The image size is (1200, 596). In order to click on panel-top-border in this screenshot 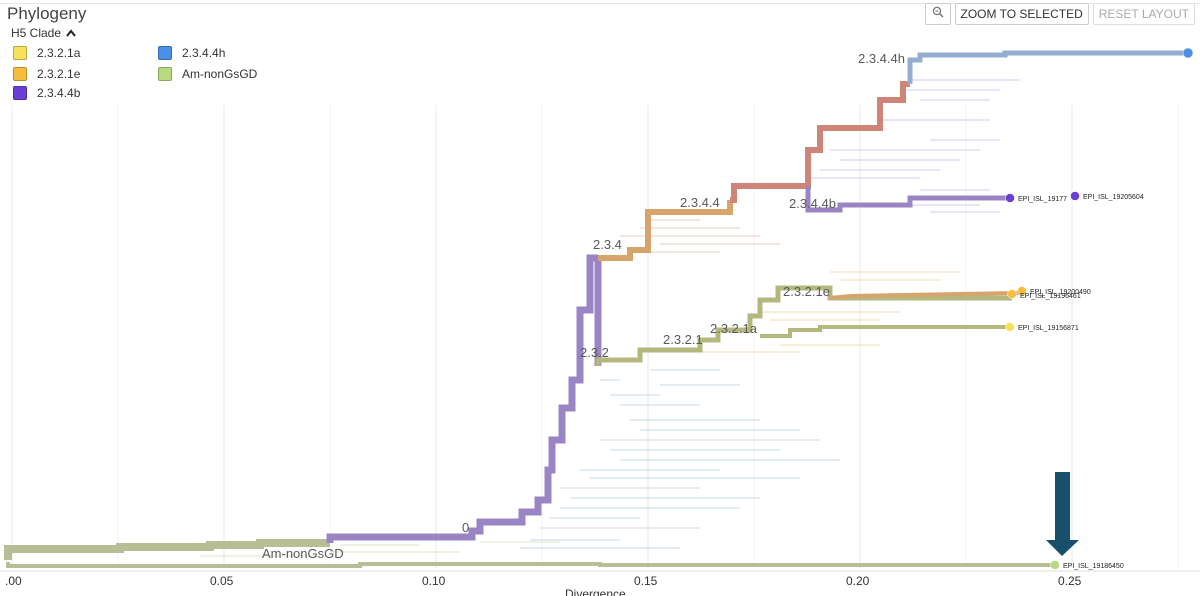, I will do `click(600, 3)`.